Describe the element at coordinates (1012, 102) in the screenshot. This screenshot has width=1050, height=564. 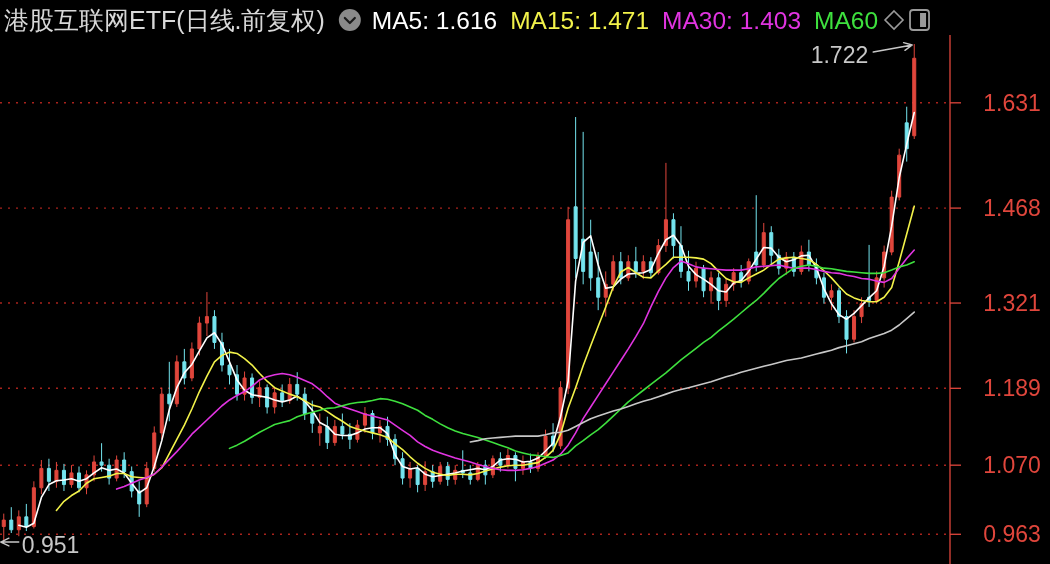
I see `y-tick-label: 1.631` at that location.